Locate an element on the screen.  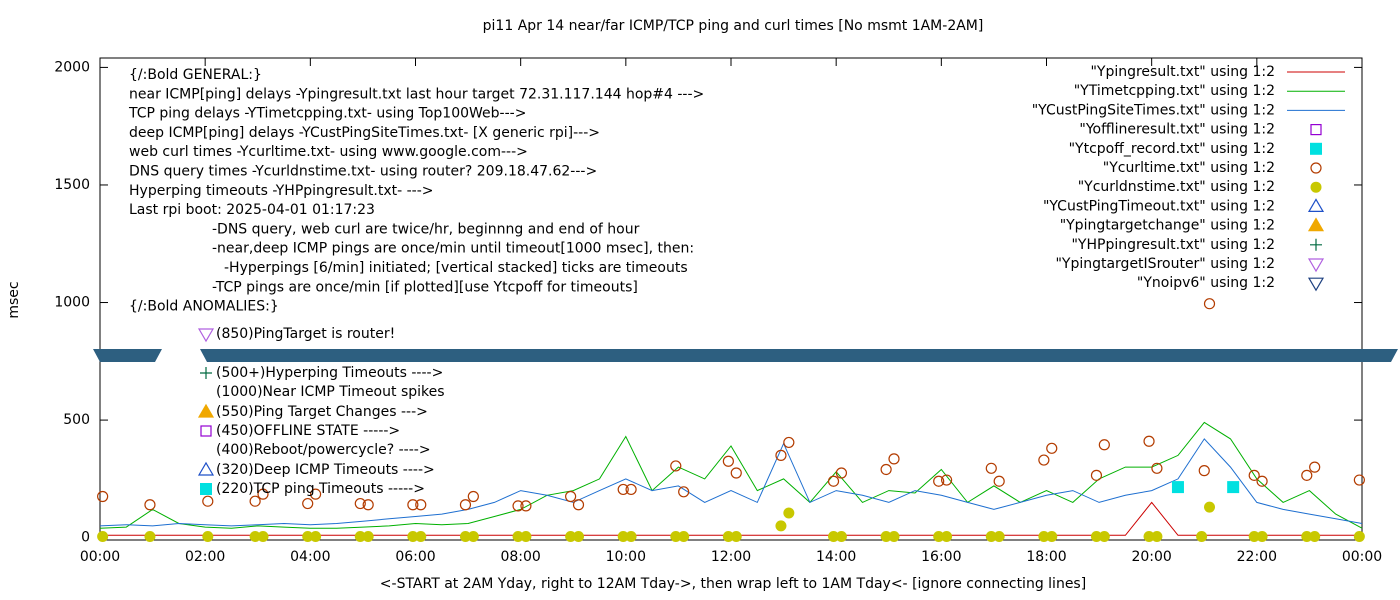
x-tick-label: 14:00 is located at coordinates (836, 557).